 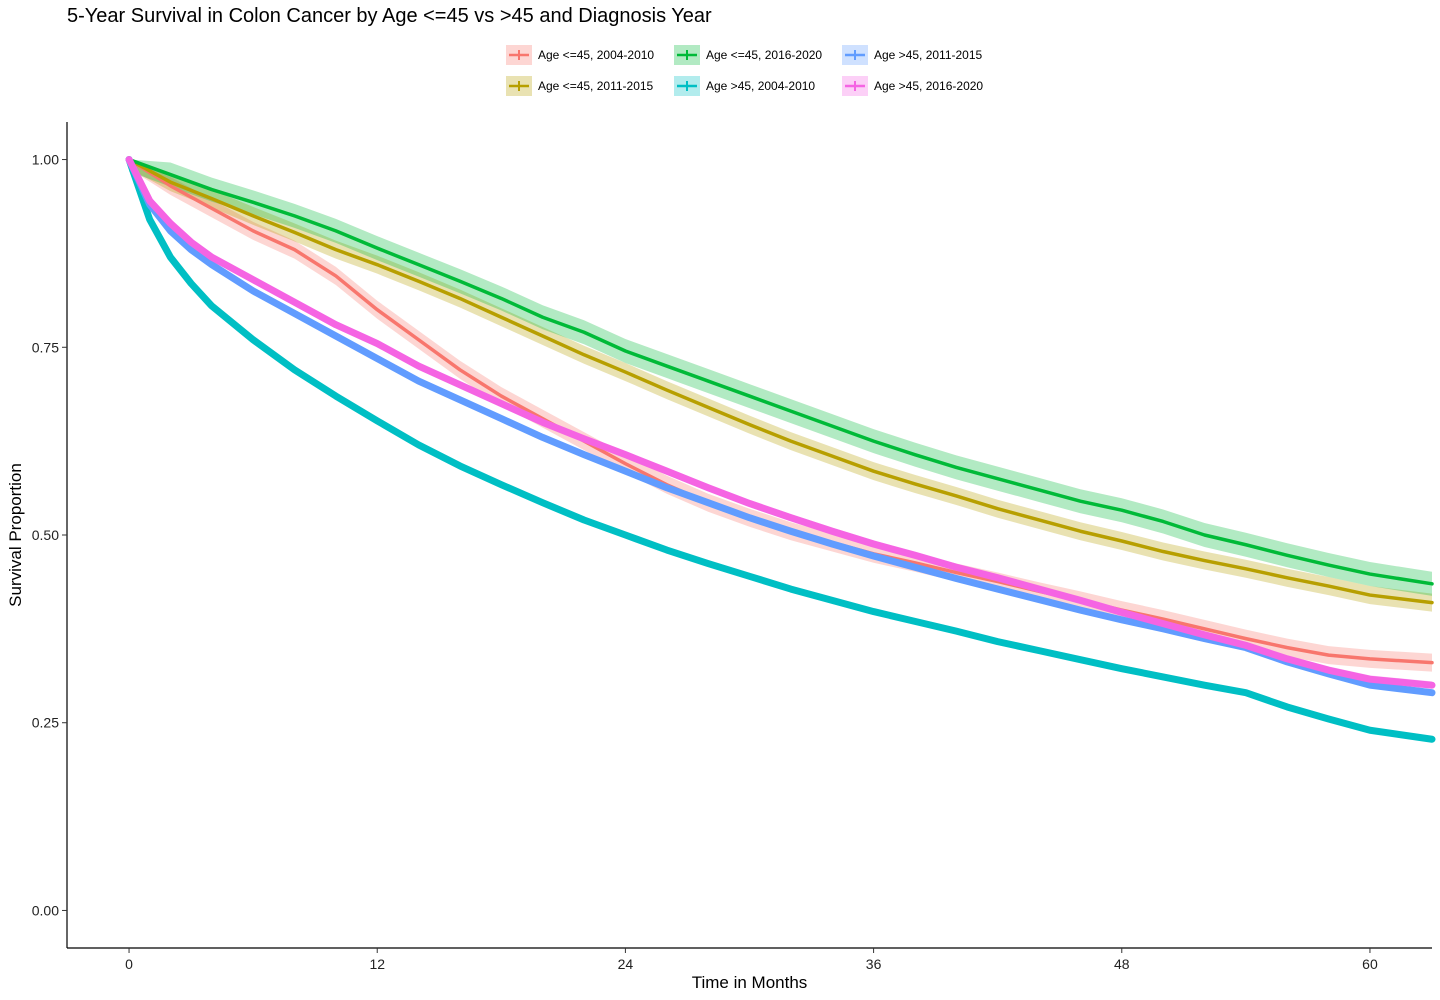 I want to click on legend-item: Age >45, 2004-2010, so click(x=744, y=86).